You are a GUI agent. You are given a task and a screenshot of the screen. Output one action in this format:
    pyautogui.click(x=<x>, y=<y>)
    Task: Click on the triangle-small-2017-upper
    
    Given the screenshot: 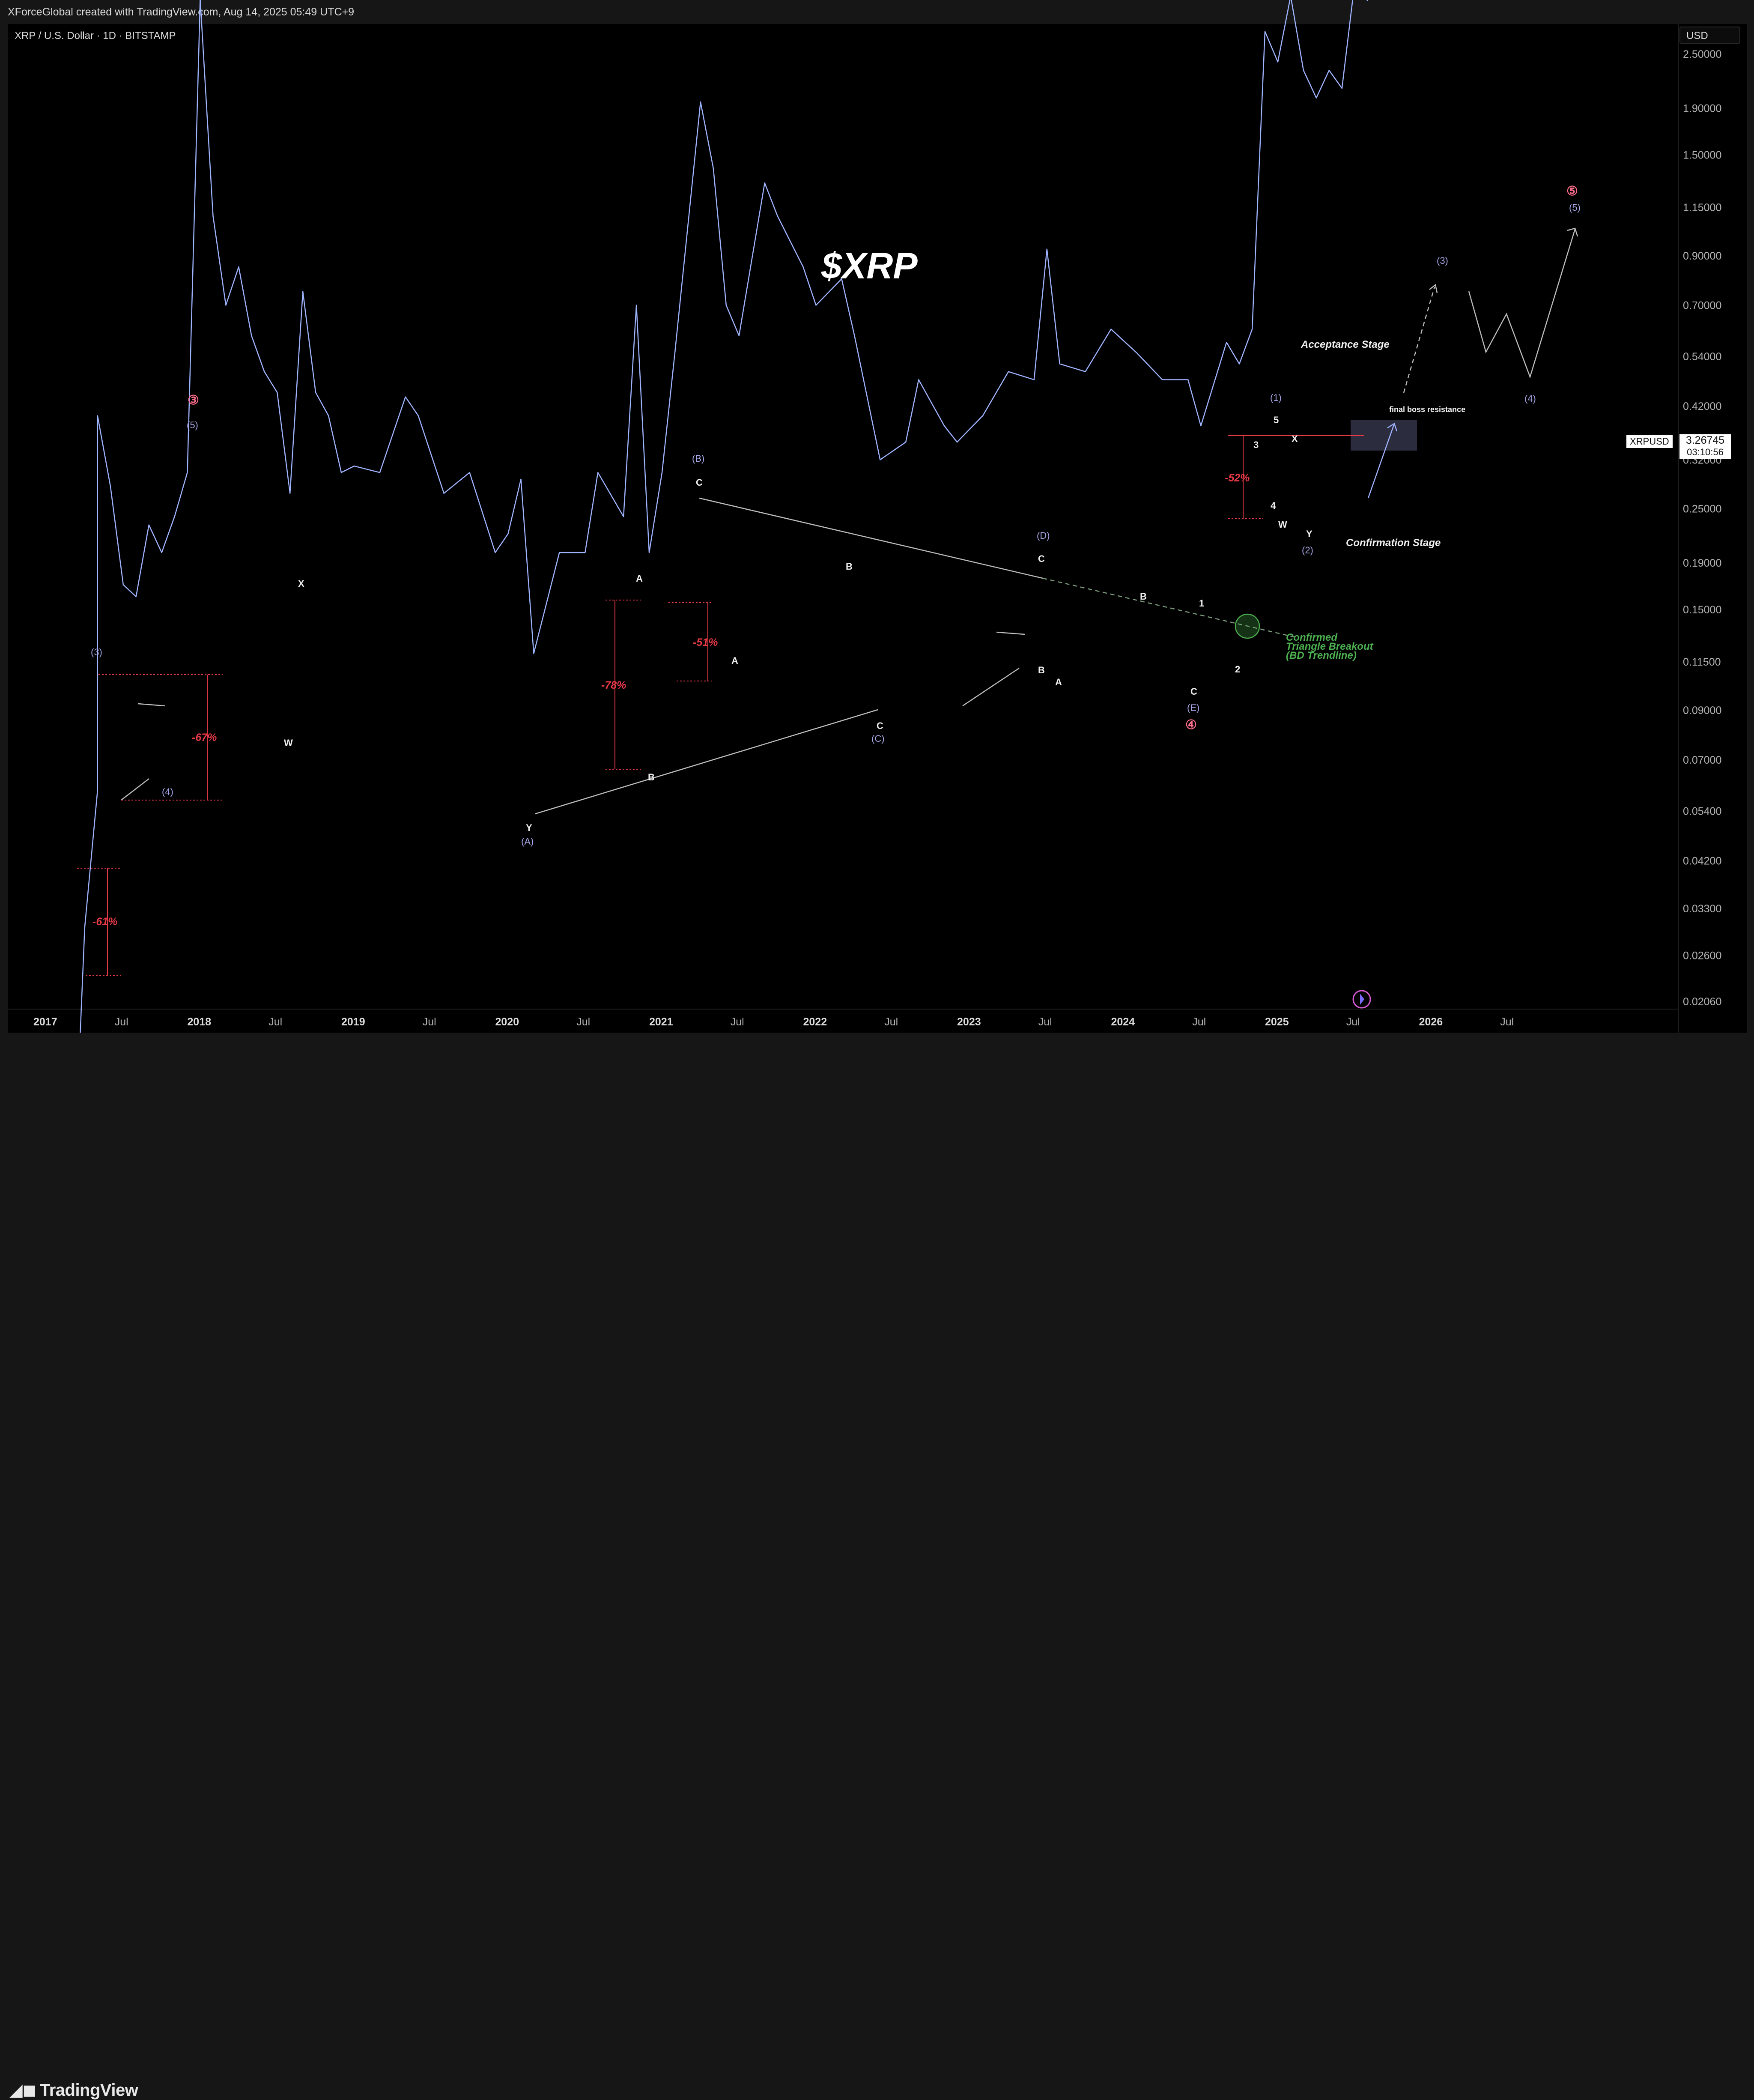 What is the action you would take?
    pyautogui.click(x=151, y=705)
    